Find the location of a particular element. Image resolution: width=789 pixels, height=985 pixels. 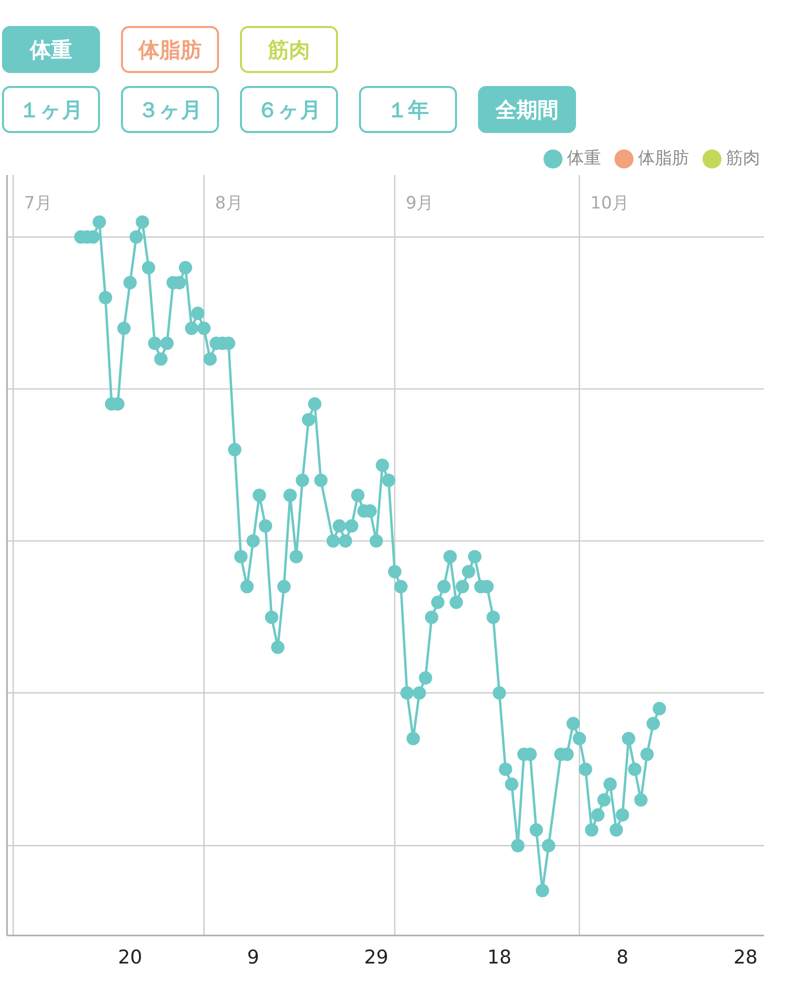

period-button: 全期間 is located at coordinates (527, 109).